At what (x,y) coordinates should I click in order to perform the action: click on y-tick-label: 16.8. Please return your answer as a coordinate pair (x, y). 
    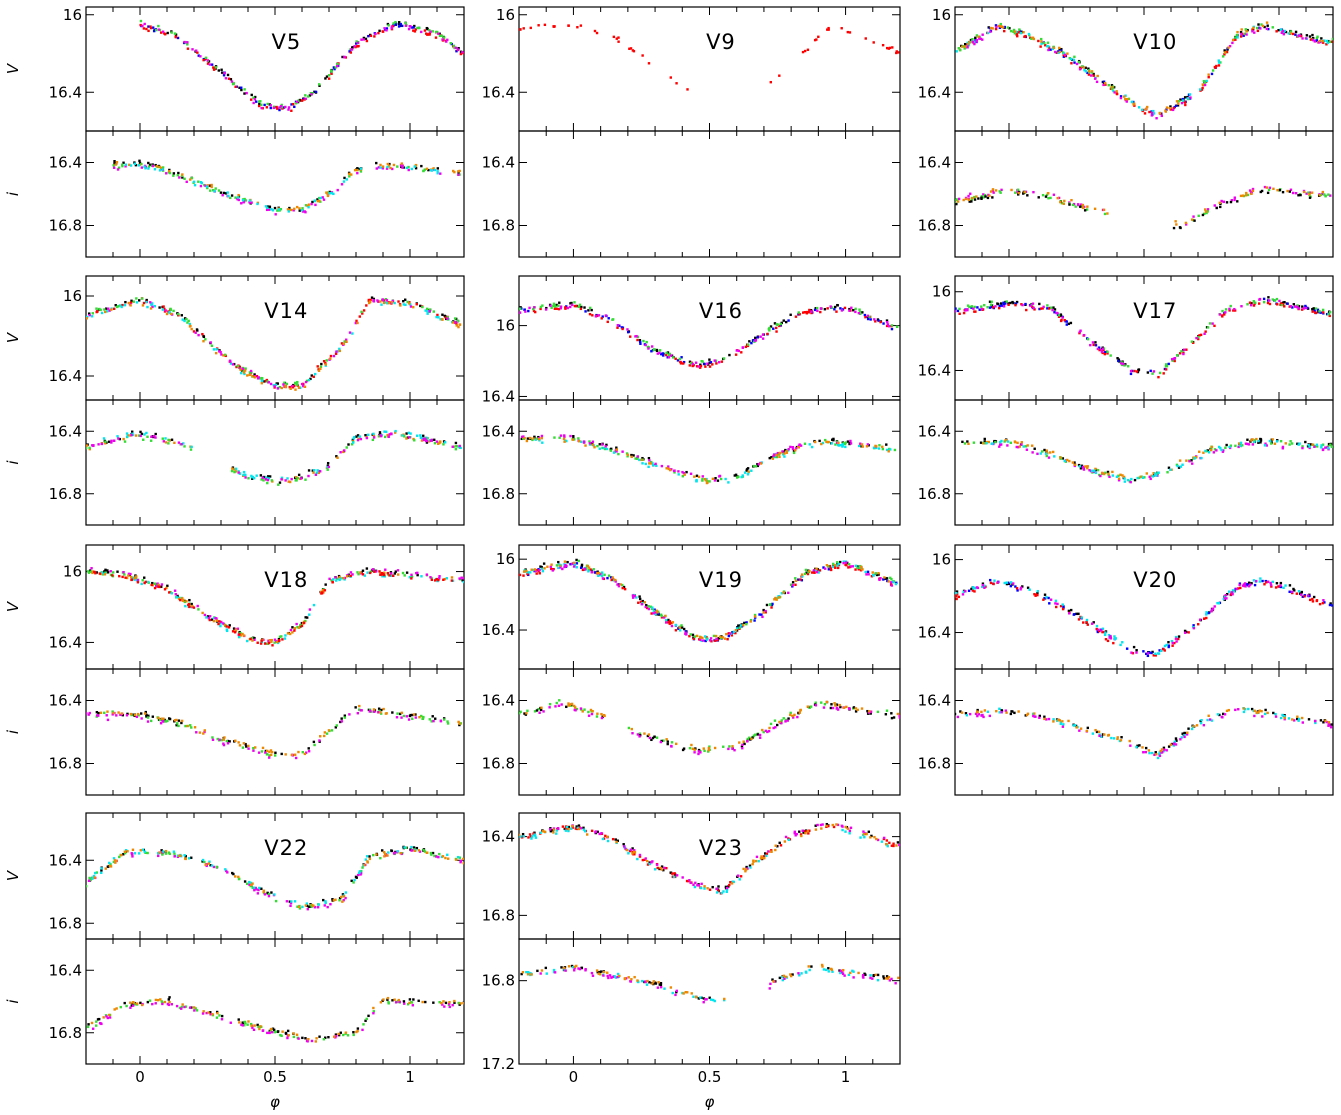
    Looking at the image, I should click on (934, 494).